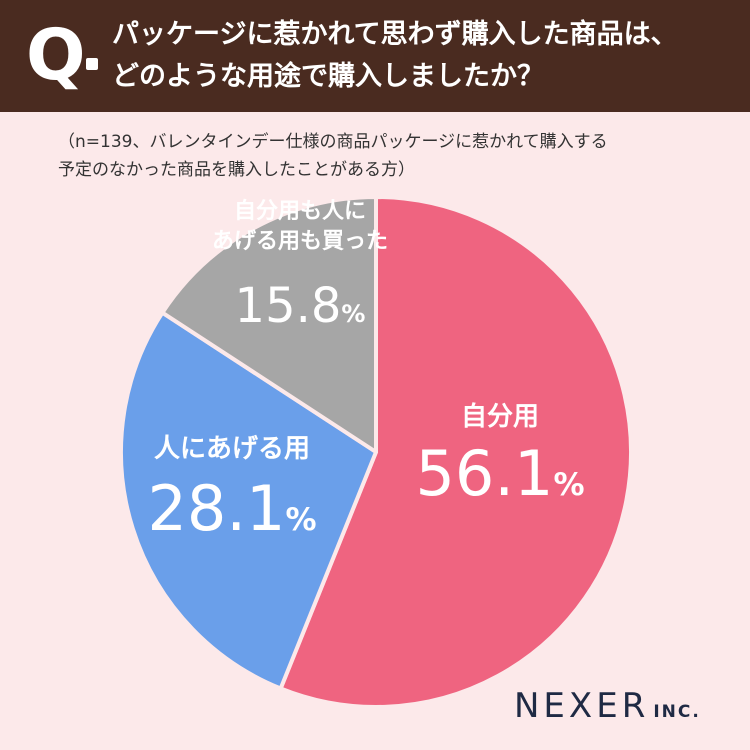 This screenshot has height=750, width=750. What do you see at coordinates (328, 76) in the screenshot?
I see `question-line-2: どのような用途で購入しましたか？` at bounding box center [328, 76].